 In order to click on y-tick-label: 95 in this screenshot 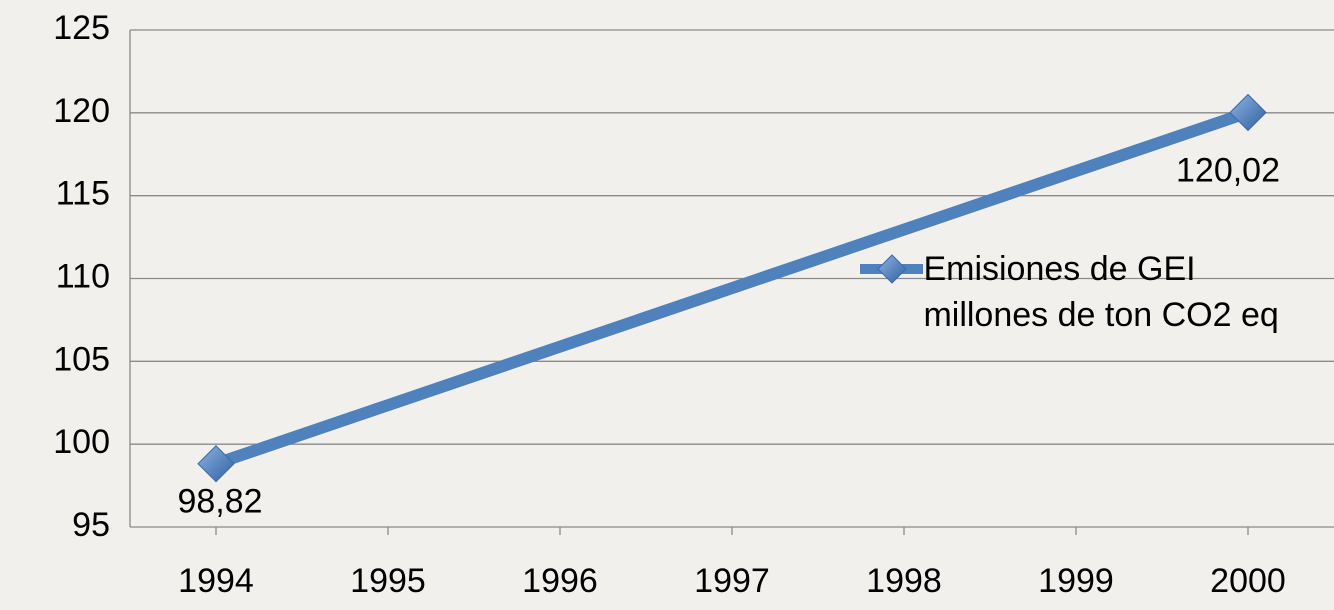, I will do `click(91, 525)`.